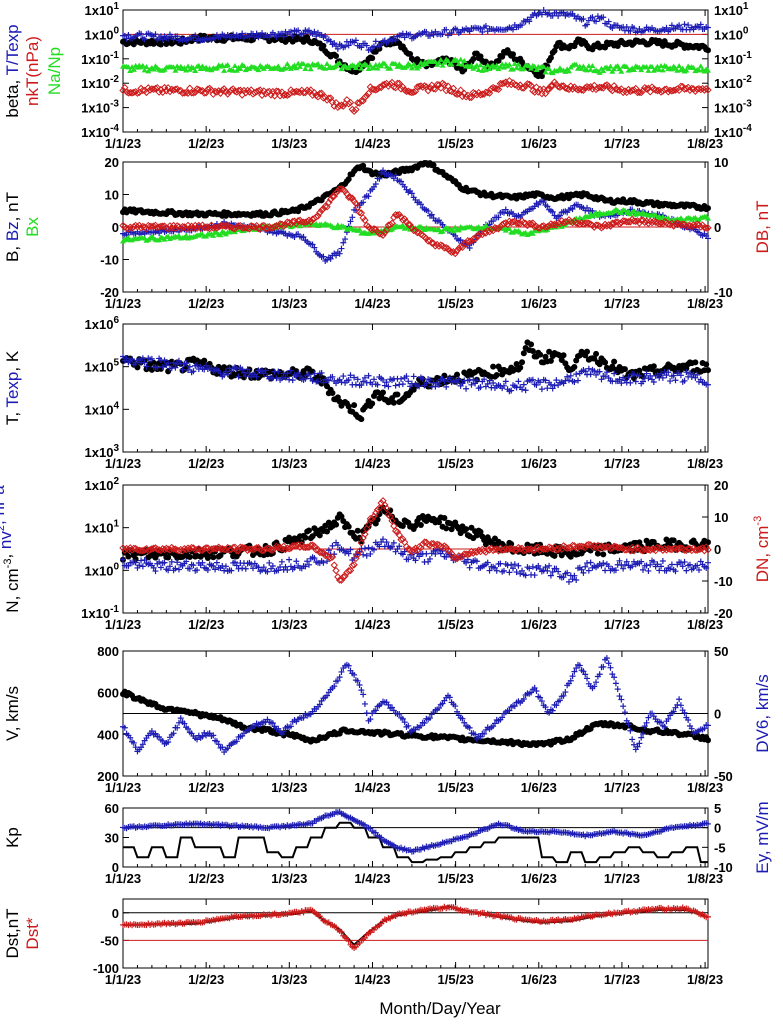 This screenshot has width=783, height=1024. Describe the element at coordinates (622, 463) in the screenshot. I see `x-tick-label: 1/7/23` at that location.